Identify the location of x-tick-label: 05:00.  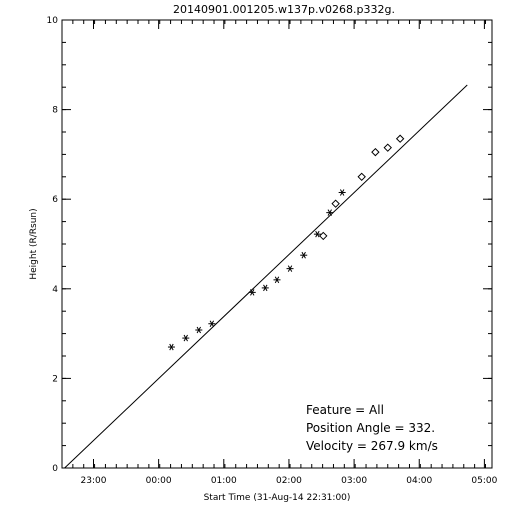
(484, 481).